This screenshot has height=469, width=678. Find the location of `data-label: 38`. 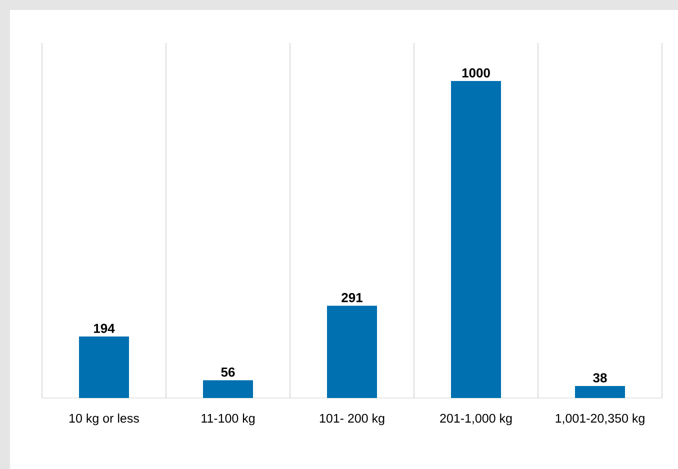

data-label: 38 is located at coordinates (600, 377).